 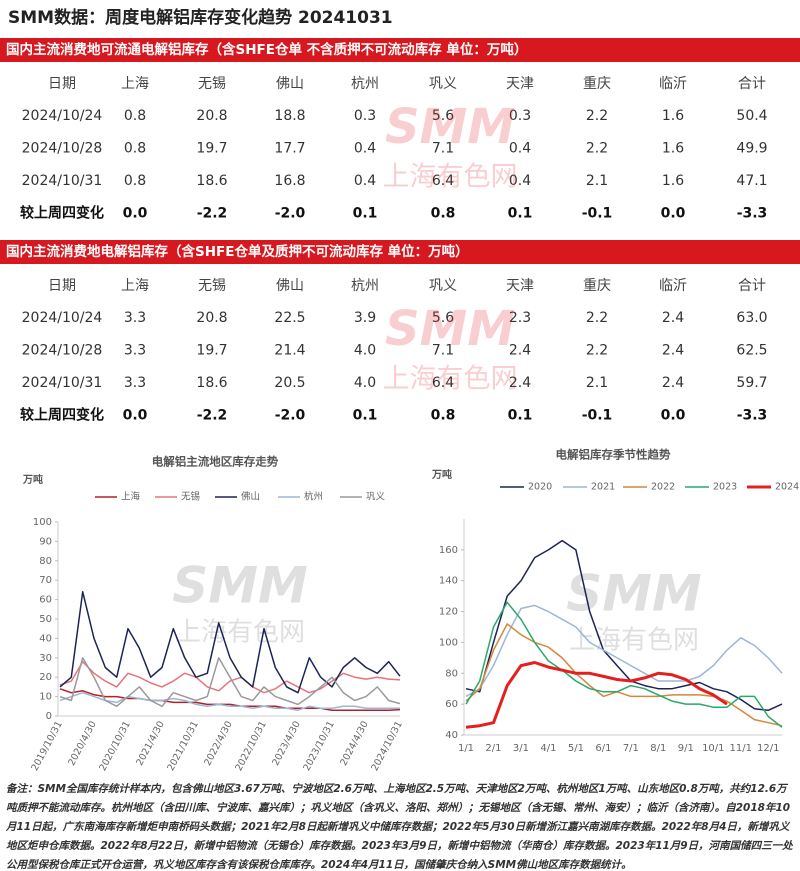 I want to click on table-cell: 4.0, so click(x=365, y=383).